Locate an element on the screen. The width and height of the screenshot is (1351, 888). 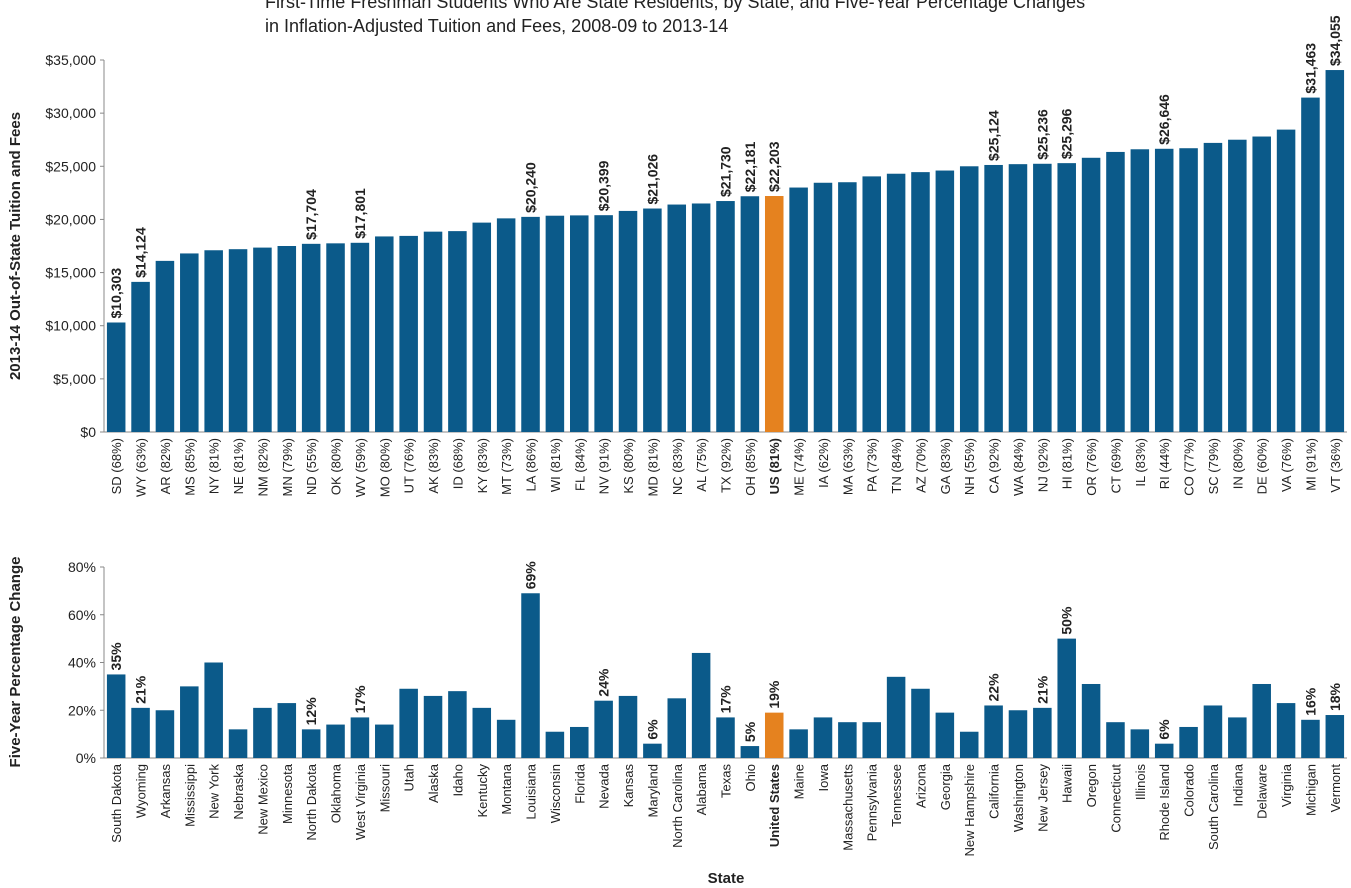
x-tick-label: WA (84%) is located at coordinates (1018, 467).